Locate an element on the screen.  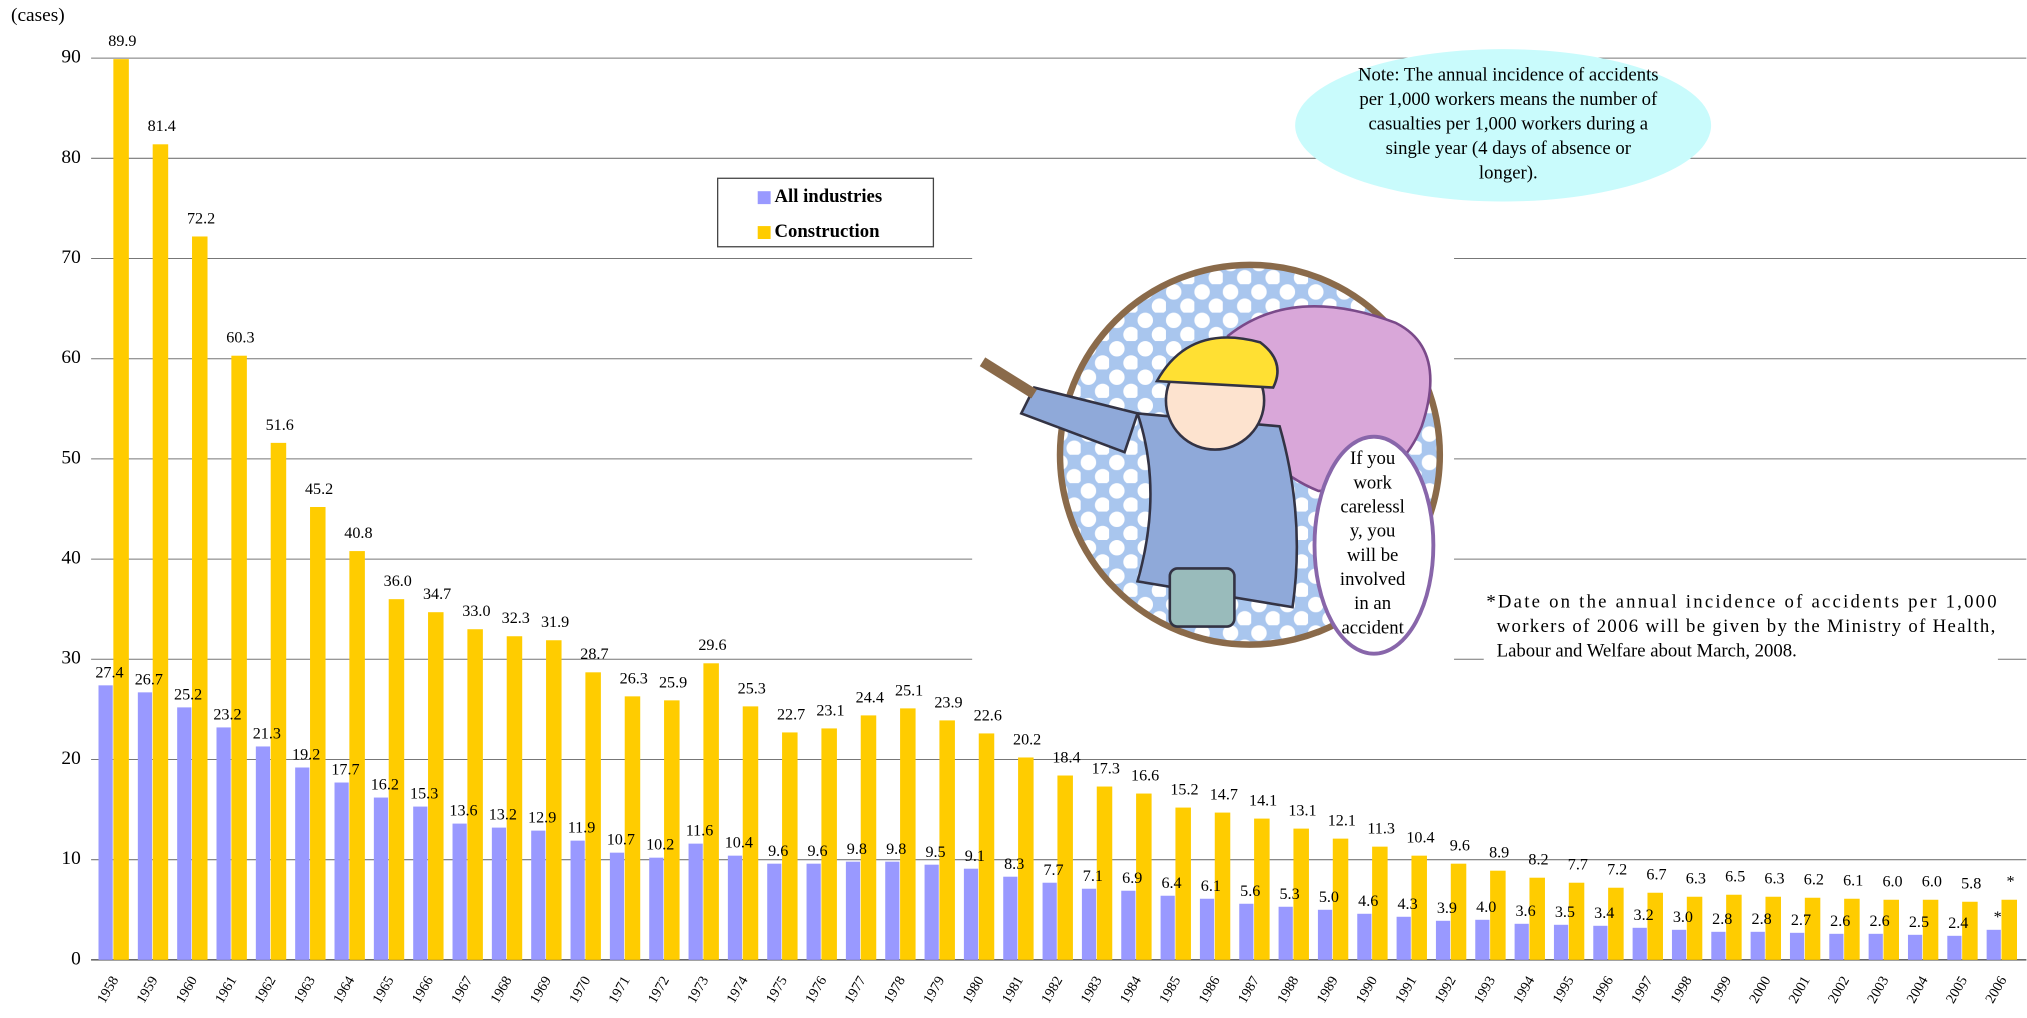
data-label: 14.7 is located at coordinates (1224, 794).